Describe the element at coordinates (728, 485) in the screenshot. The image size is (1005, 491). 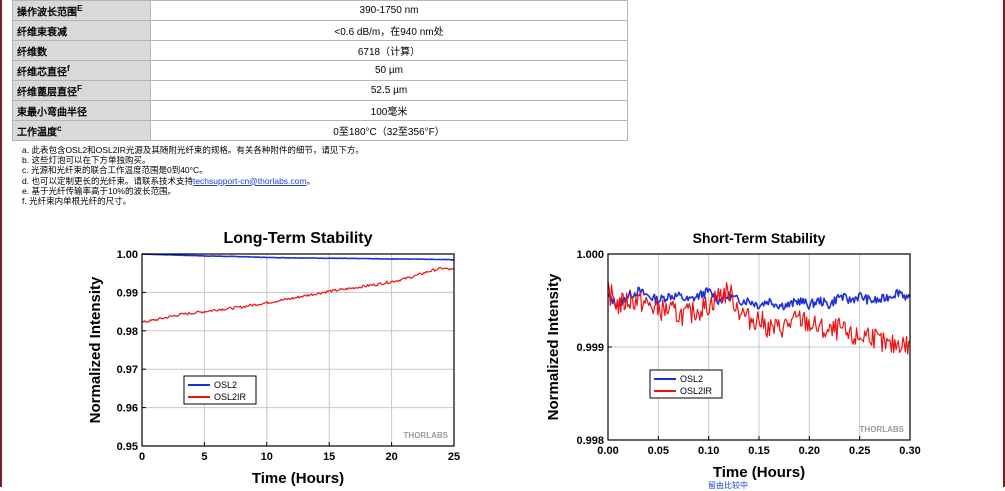
I see `partial-link-text: 留由比较中` at that location.